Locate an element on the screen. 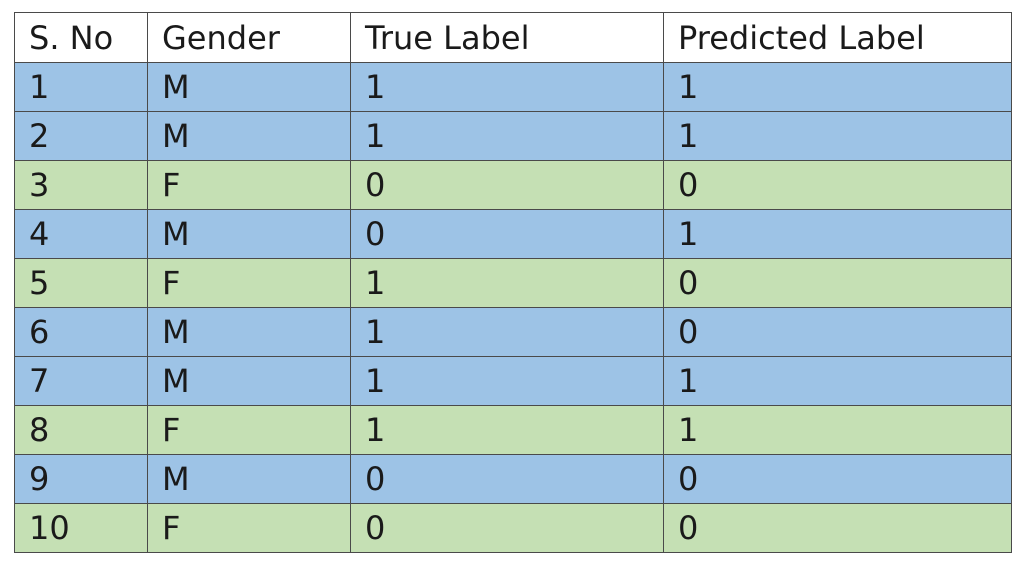  table-row: 3 F 0 0 is located at coordinates (513, 185).